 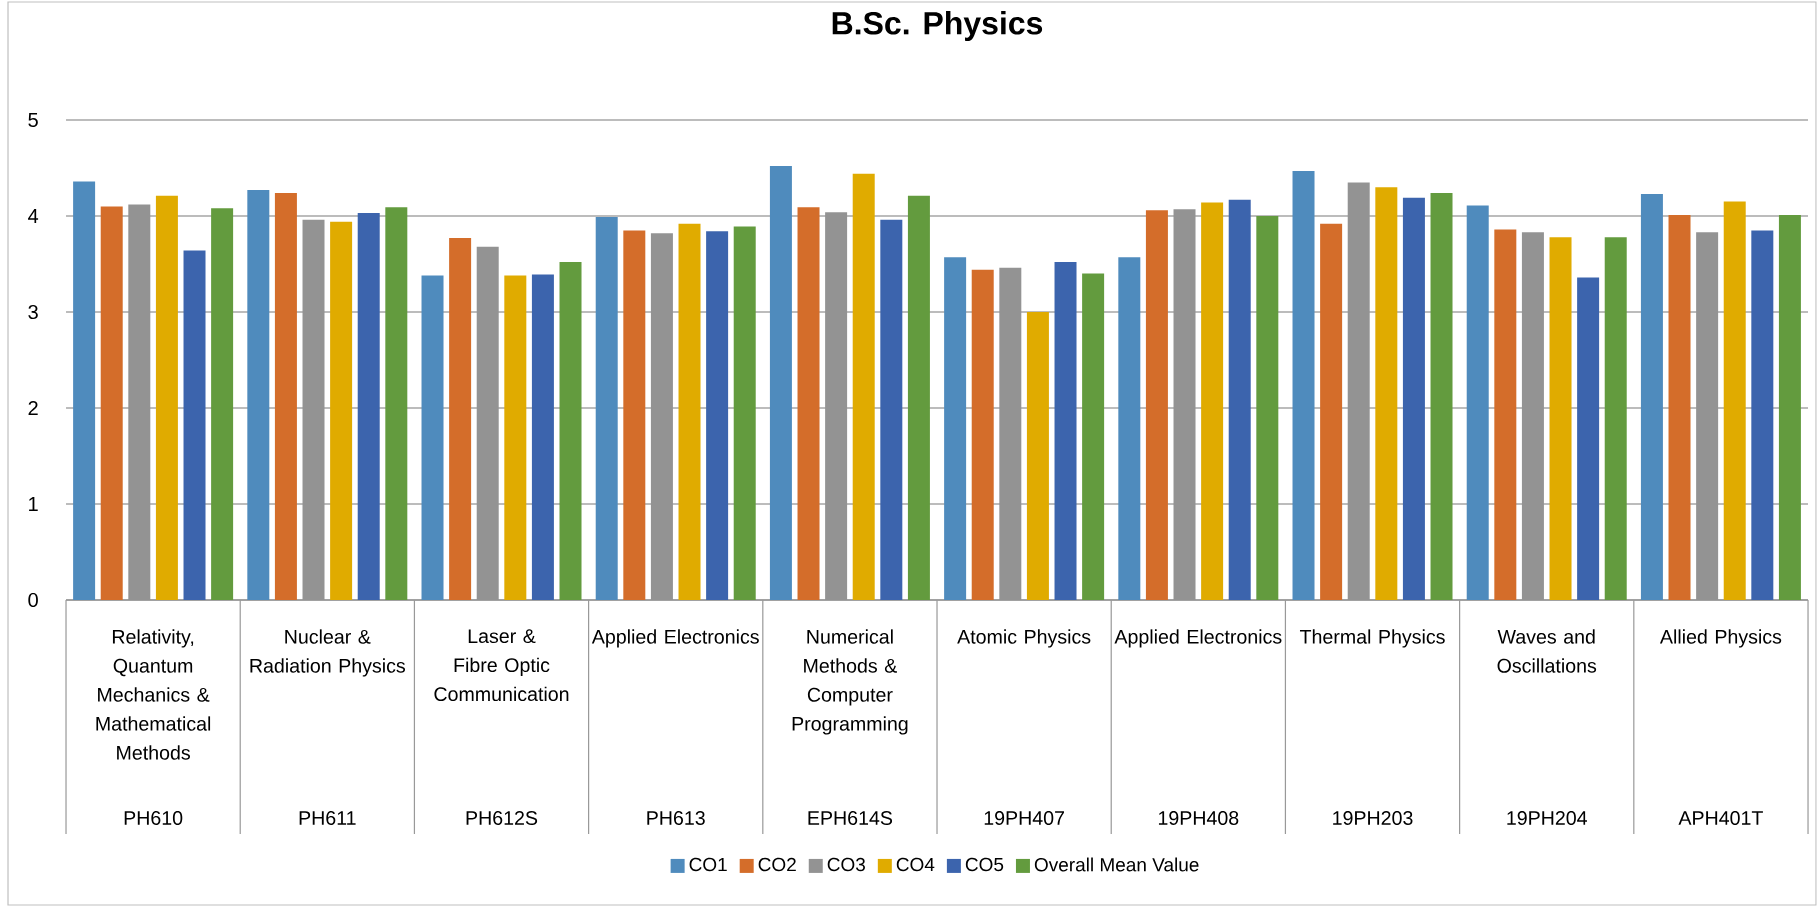 What do you see at coordinates (33, 504) in the screenshot?
I see `y-tick-label: 1` at bounding box center [33, 504].